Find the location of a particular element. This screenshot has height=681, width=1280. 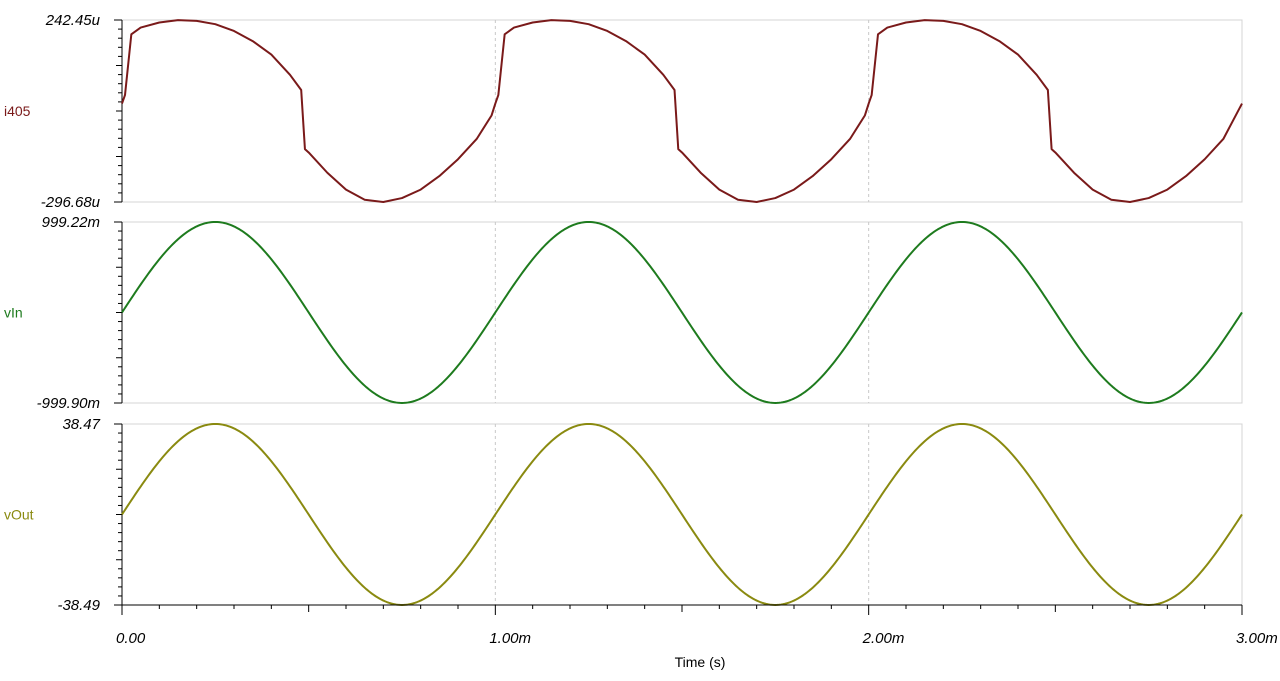

y-tick-label-min: -296.68u is located at coordinates (71, 202).